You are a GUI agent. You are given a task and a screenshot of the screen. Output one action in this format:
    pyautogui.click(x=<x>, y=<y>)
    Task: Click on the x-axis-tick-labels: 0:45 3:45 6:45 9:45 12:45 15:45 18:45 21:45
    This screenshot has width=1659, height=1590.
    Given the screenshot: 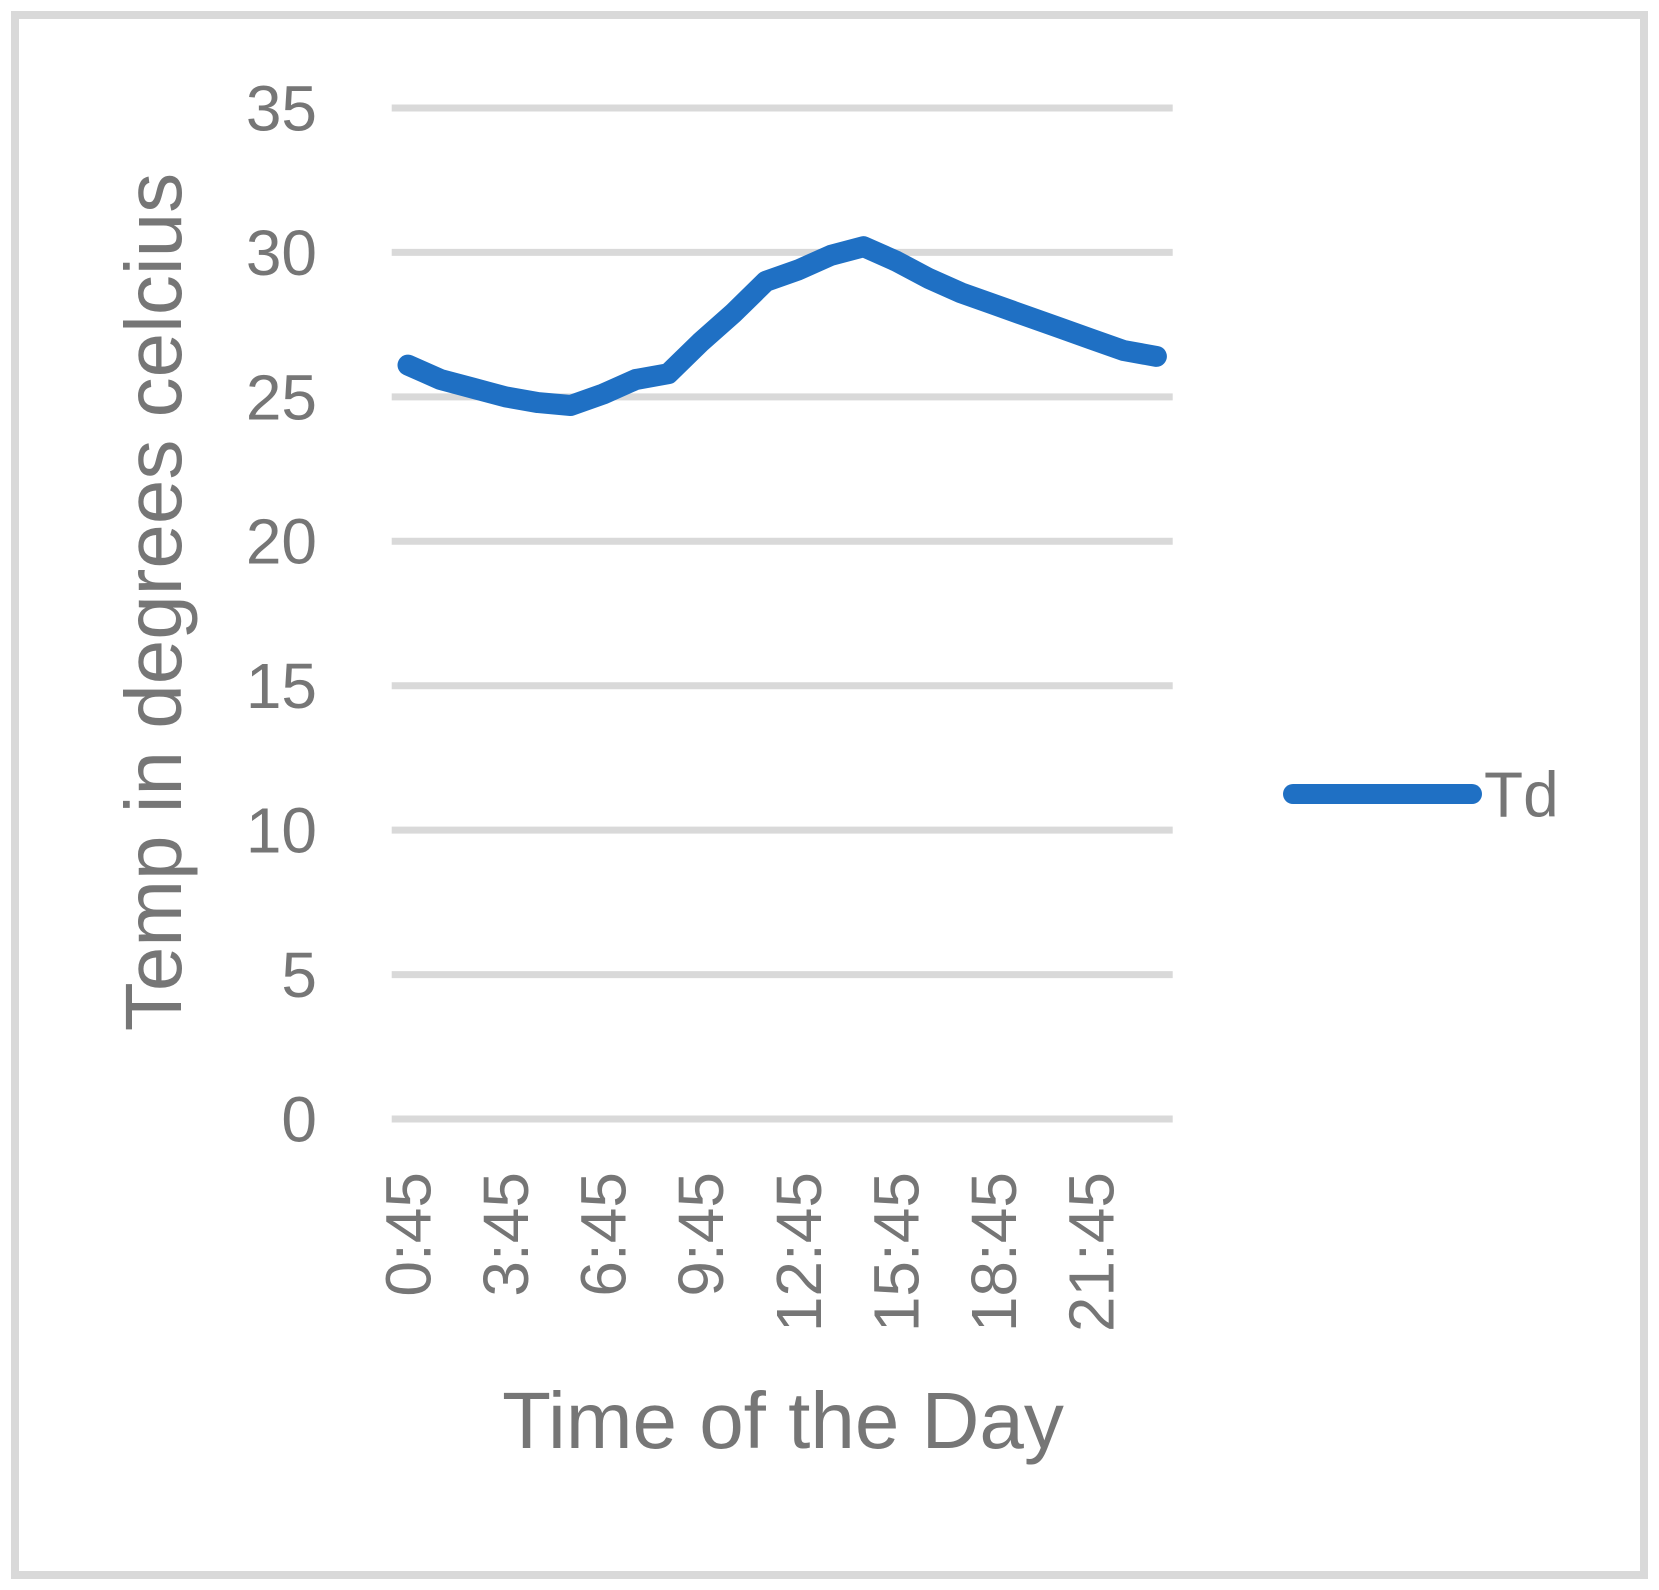 What is the action you would take?
    pyautogui.click(x=749, y=1252)
    